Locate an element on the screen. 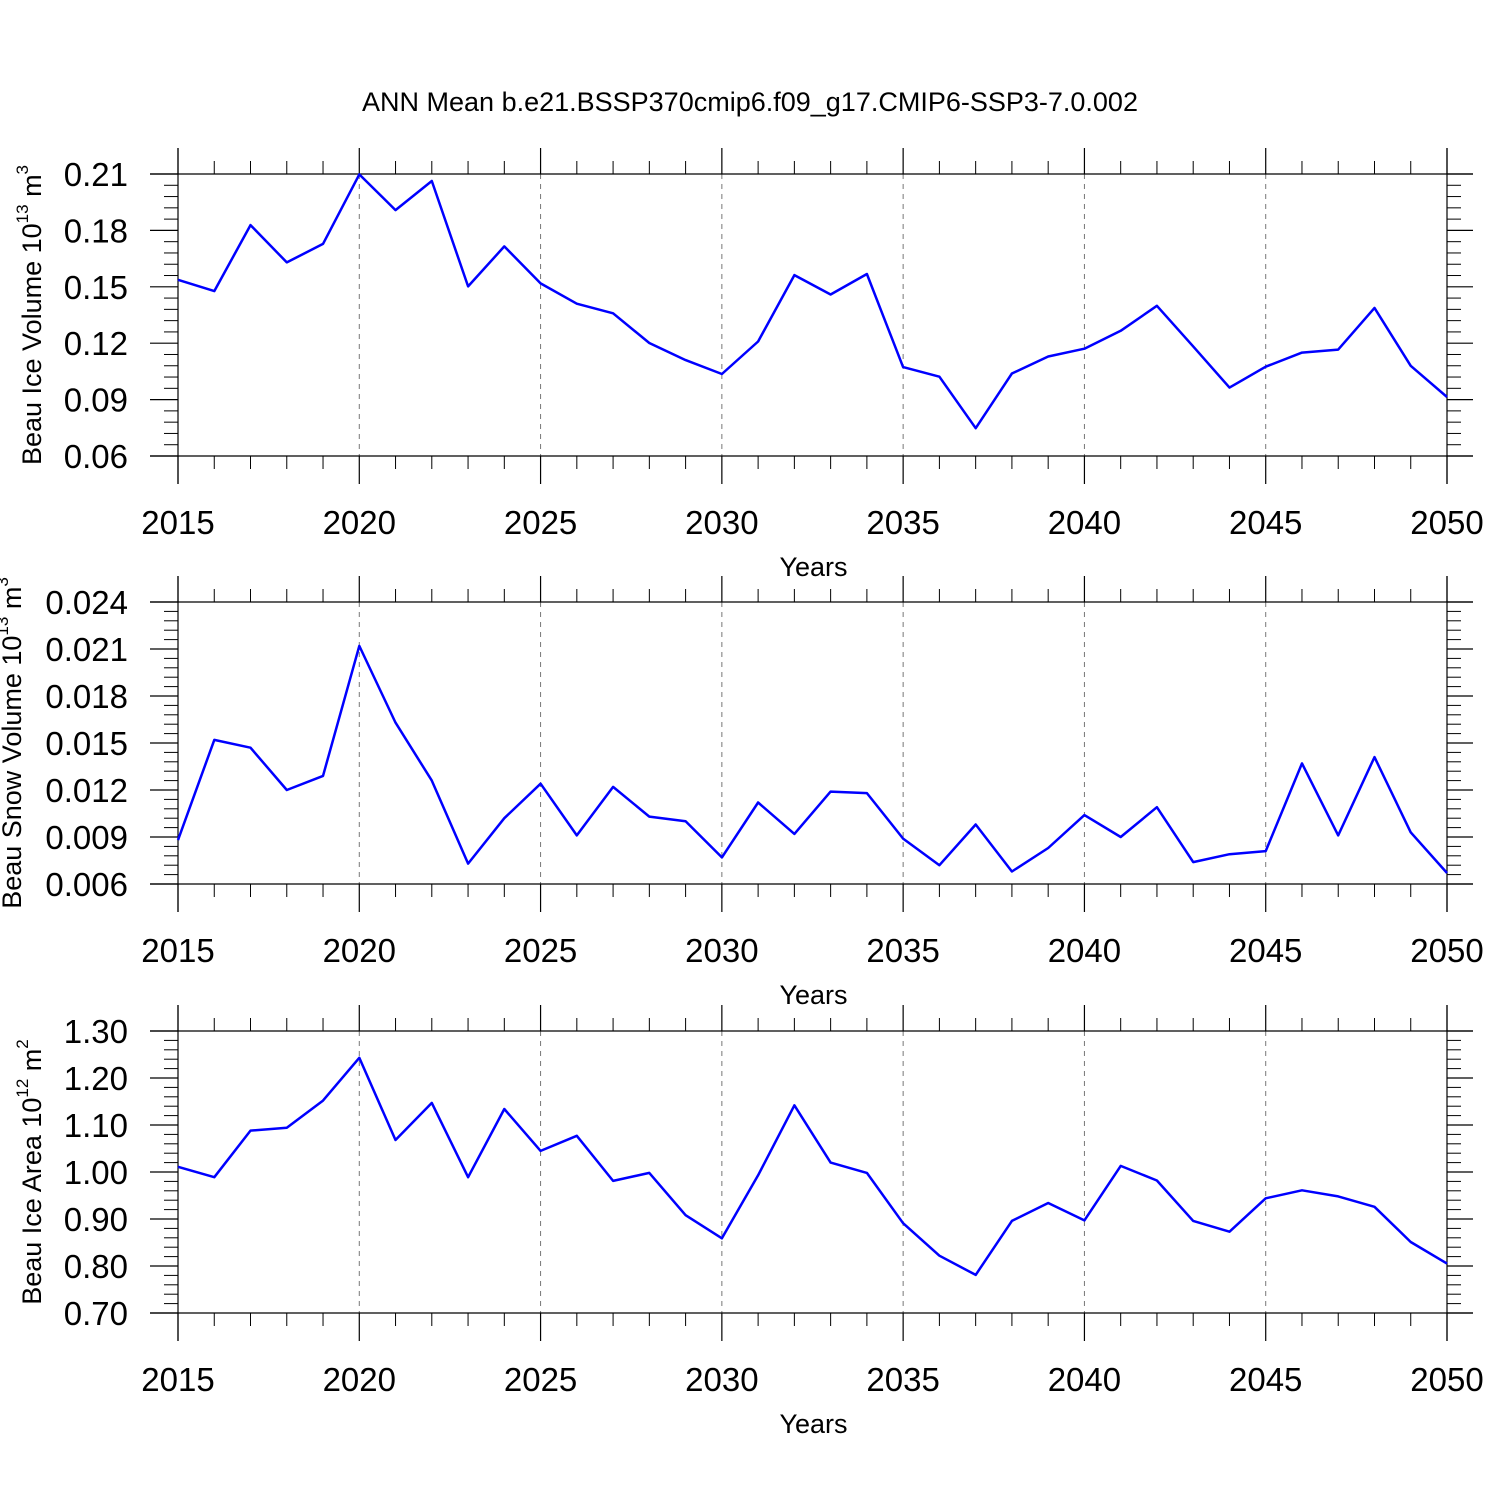 The width and height of the screenshot is (1500, 1500). y-axis-title-text: Beau Ice Area 10 is located at coordinates (32, 1201).